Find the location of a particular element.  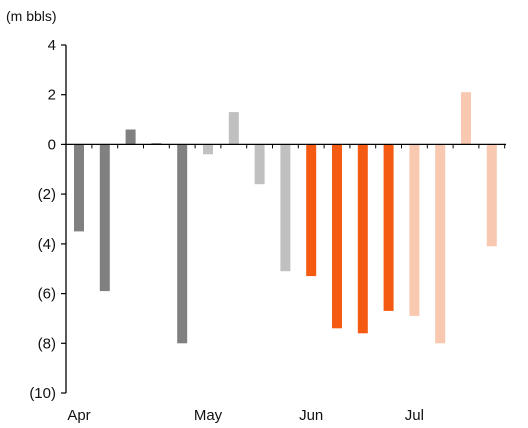

y-tick-label-5: (6) is located at coordinates (47, 294).